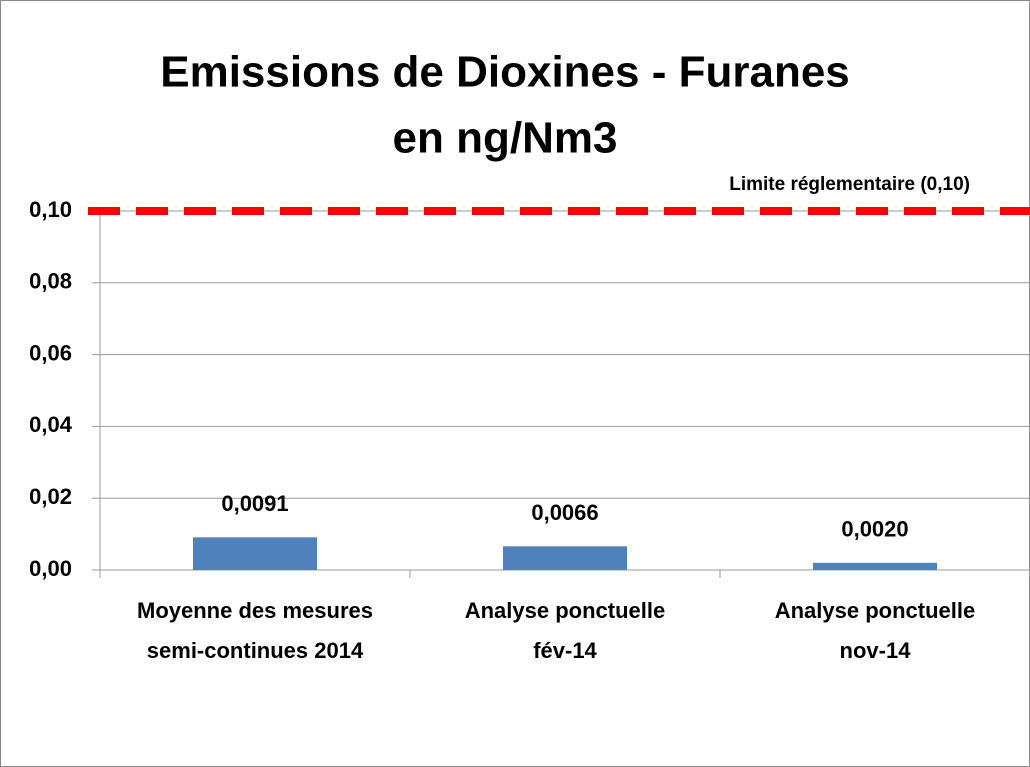 The image size is (1030, 767). What do you see at coordinates (50, 496) in the screenshot?
I see `y-tick-label: 0,02` at bounding box center [50, 496].